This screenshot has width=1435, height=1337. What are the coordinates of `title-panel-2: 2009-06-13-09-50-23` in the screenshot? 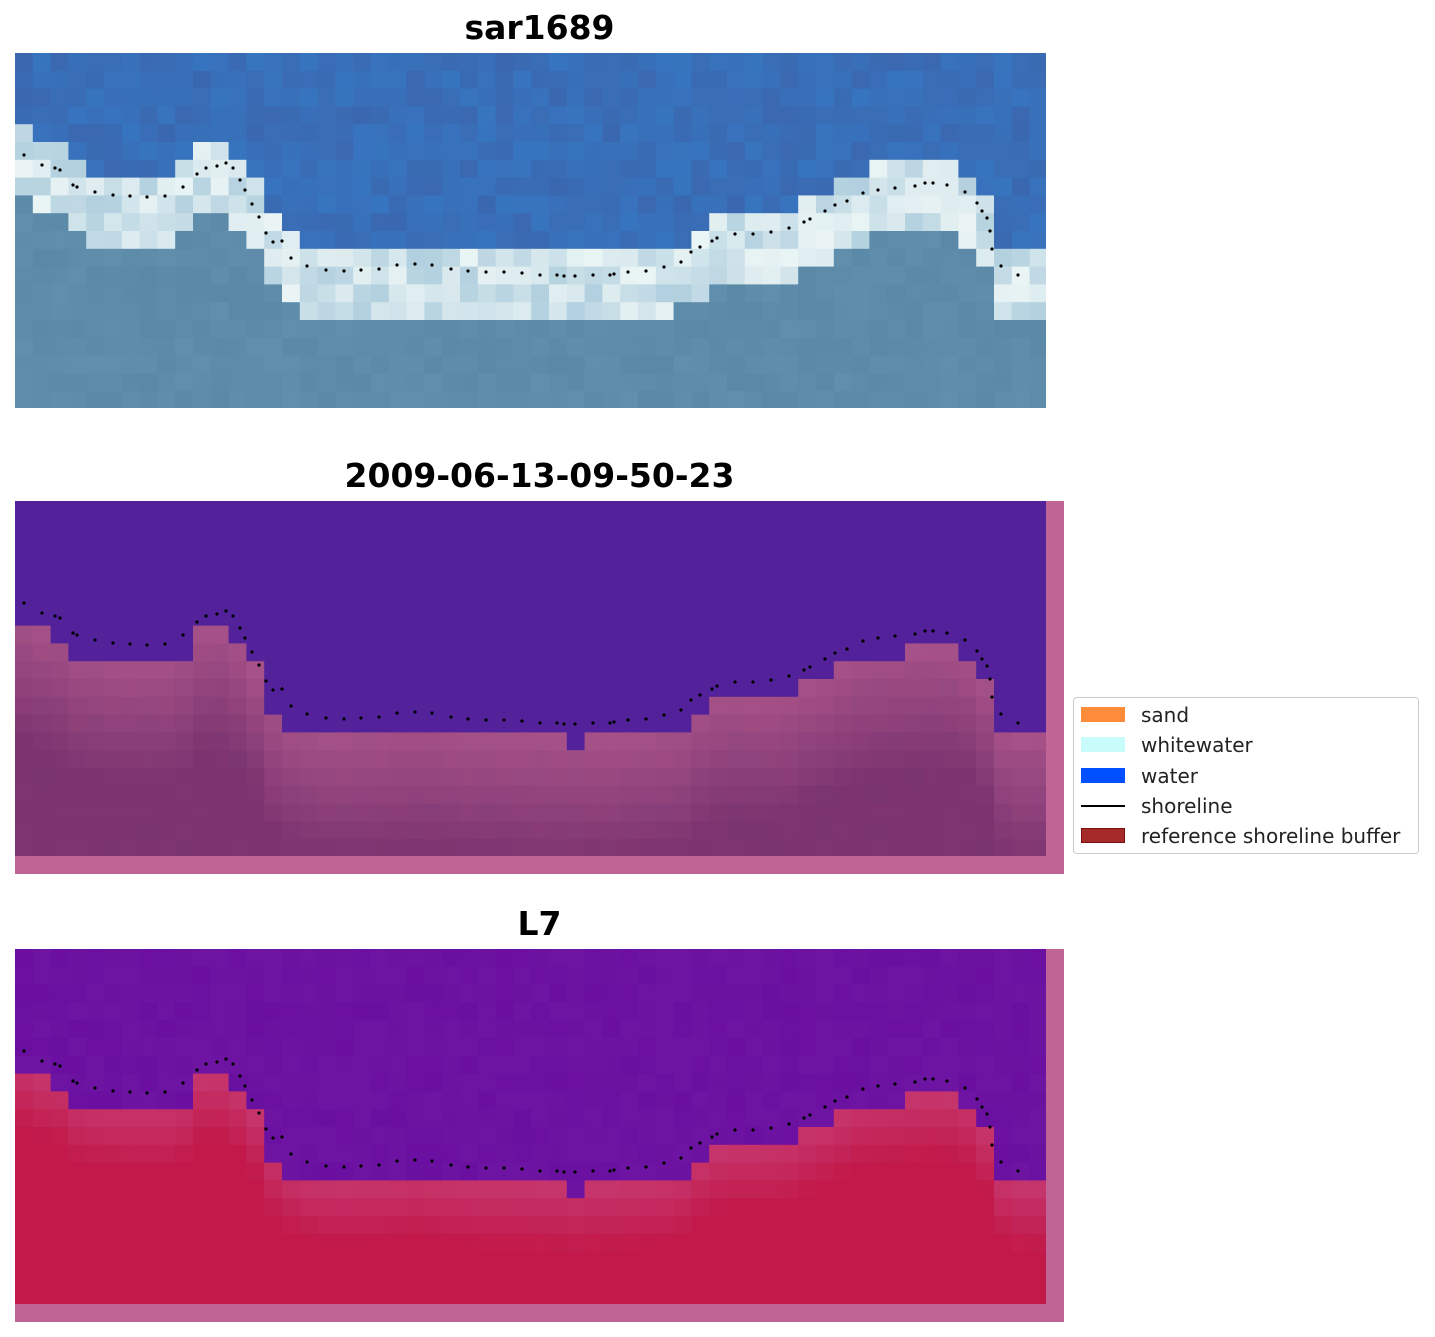 It's located at (539, 475).